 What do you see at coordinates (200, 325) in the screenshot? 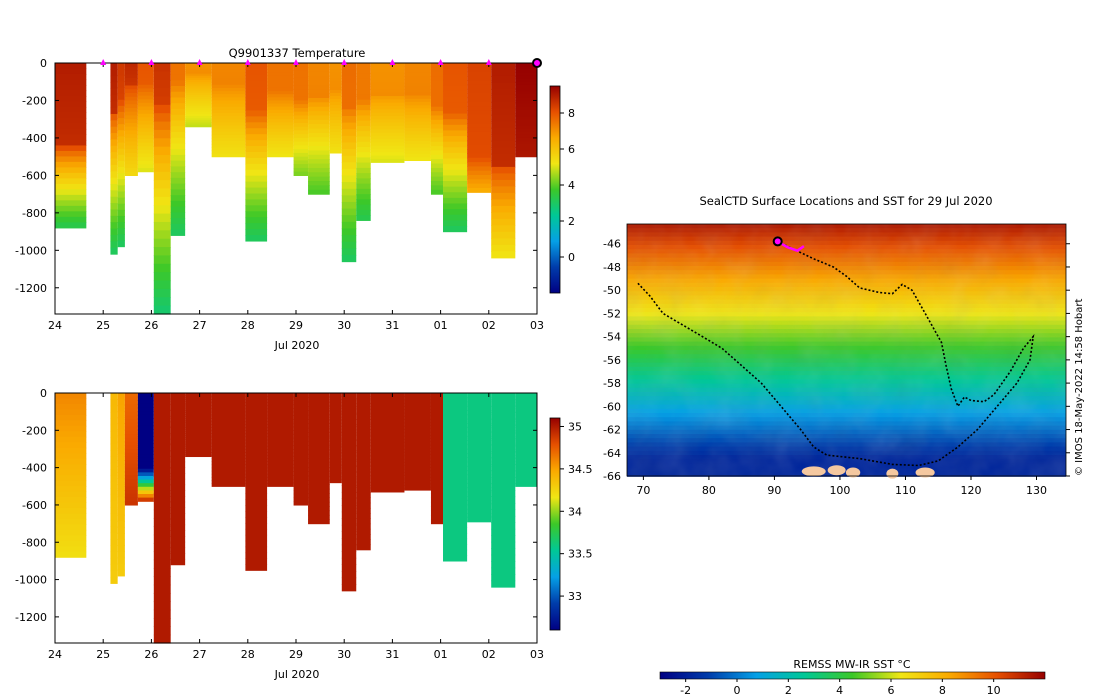
I see `x-tick-label: 27` at bounding box center [200, 325].